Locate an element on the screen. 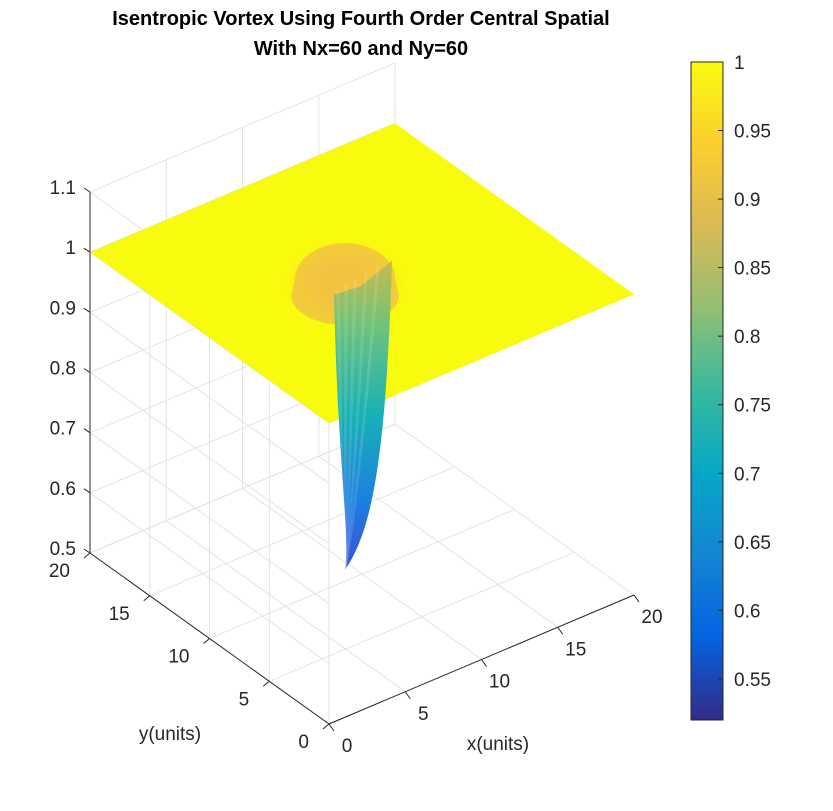 The image size is (833, 811). x-tick-label: 0 is located at coordinates (347, 746).